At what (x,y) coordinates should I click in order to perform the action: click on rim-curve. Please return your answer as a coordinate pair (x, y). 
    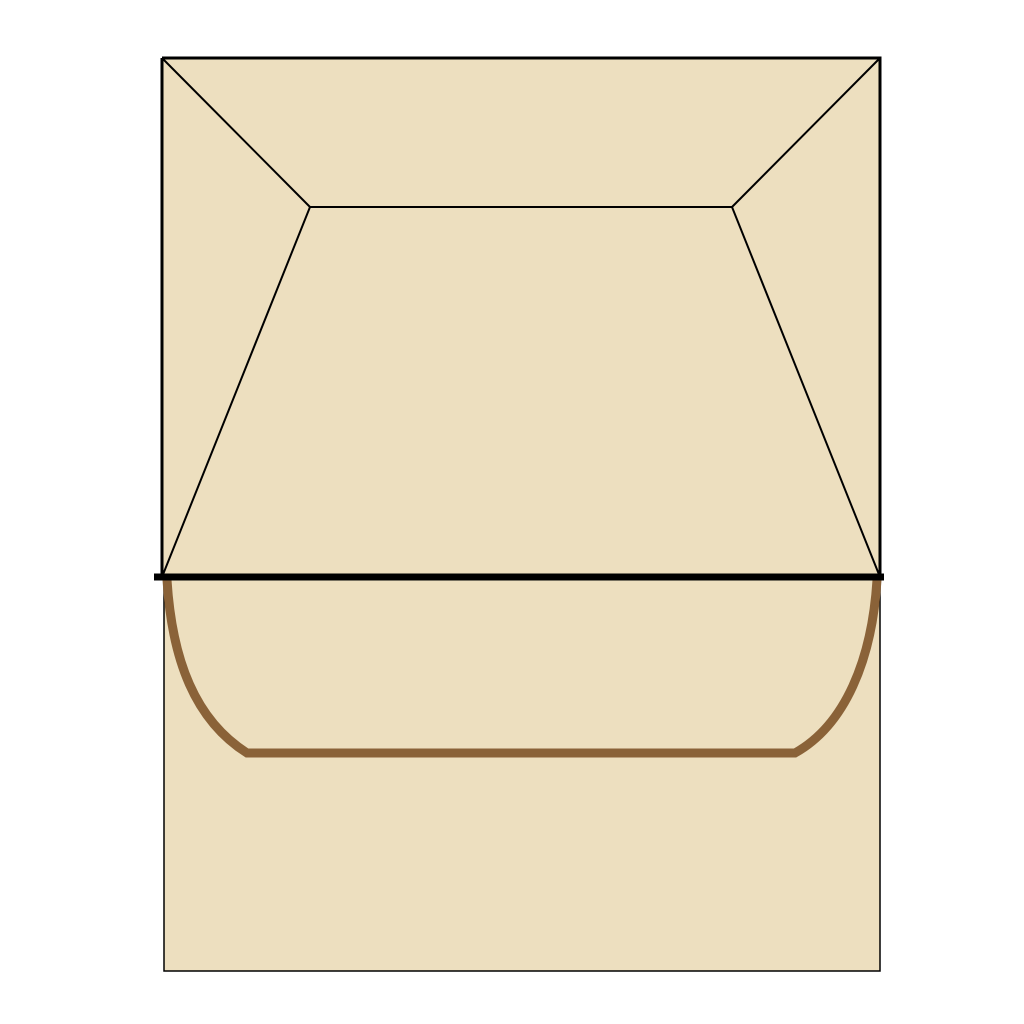
    Looking at the image, I should click on (522, 666).